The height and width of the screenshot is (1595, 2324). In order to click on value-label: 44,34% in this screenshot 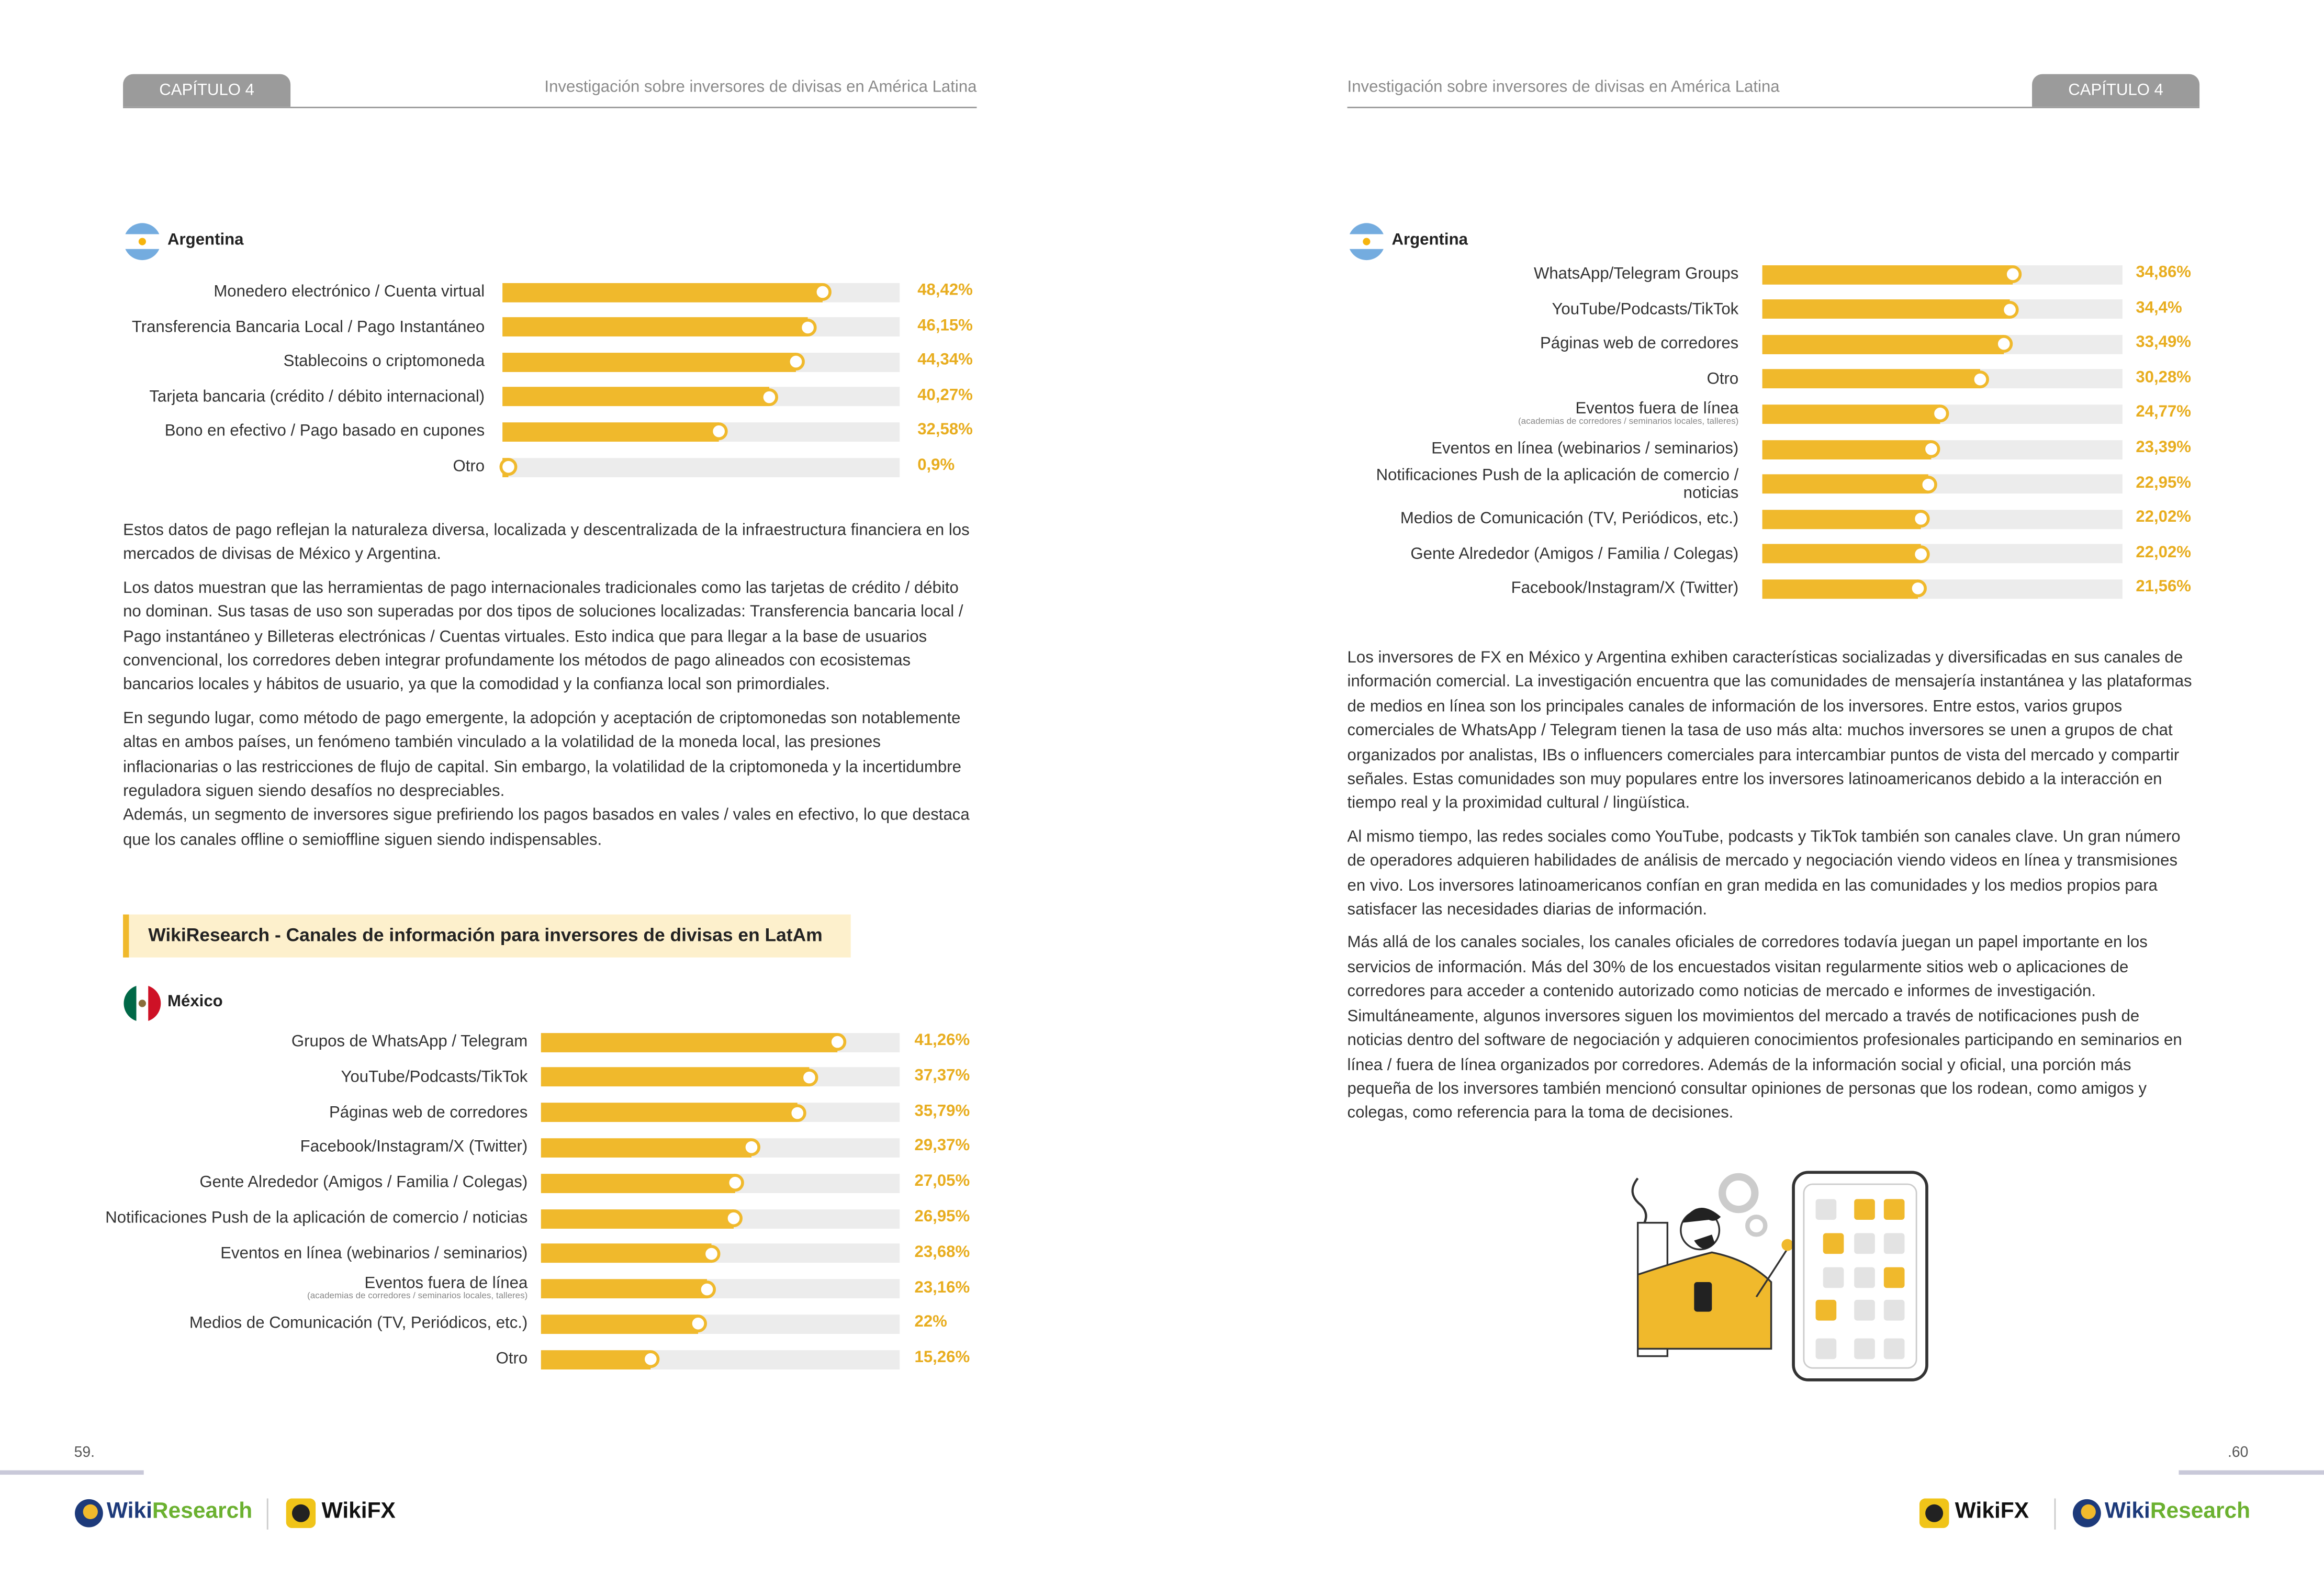, I will do `click(945, 360)`.